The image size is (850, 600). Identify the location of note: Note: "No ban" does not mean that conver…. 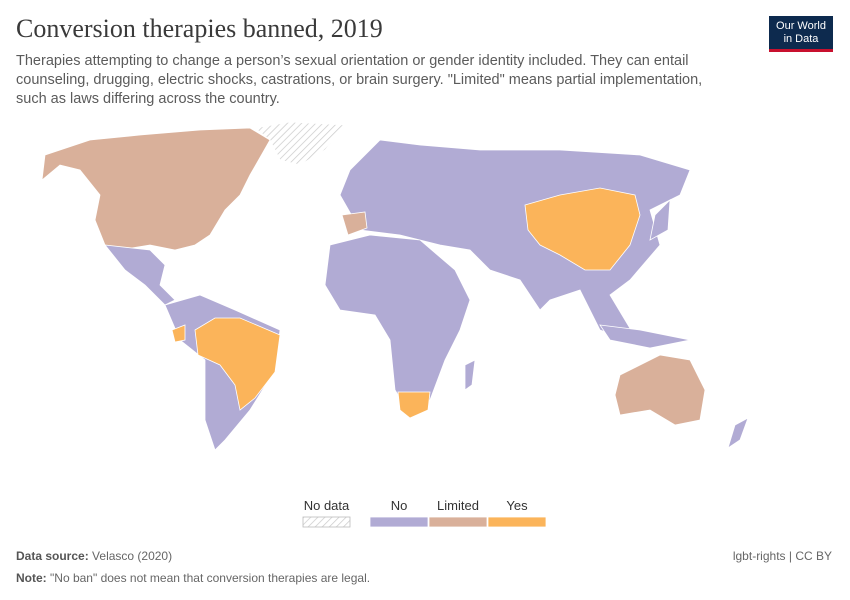
(193, 578).